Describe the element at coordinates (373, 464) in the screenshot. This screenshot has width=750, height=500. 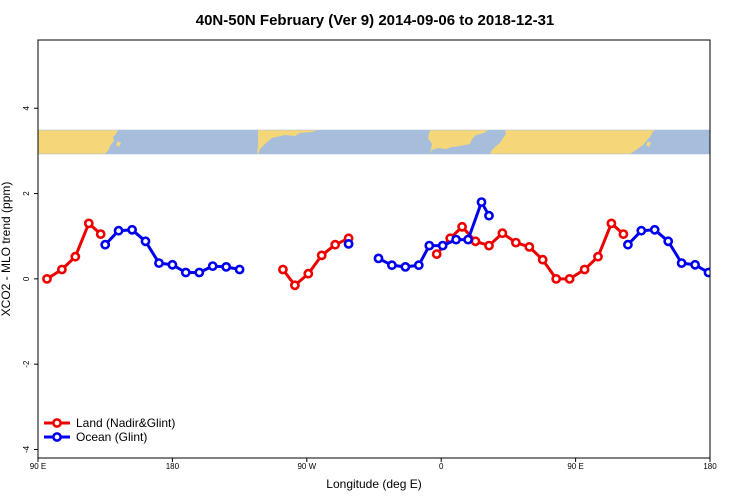
I see `x-axis: 90 E 180 90 W 0 90 E 180` at that location.